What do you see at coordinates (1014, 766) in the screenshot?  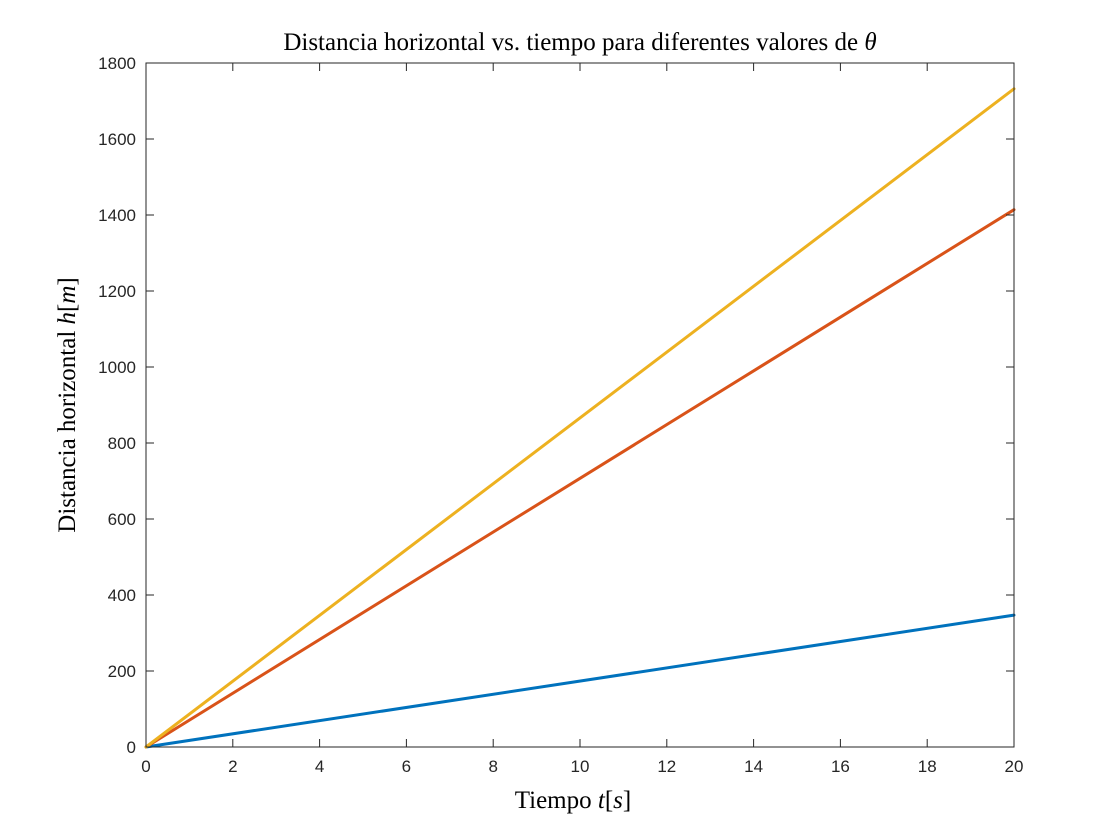 I see `x-tick-label: 20` at bounding box center [1014, 766].